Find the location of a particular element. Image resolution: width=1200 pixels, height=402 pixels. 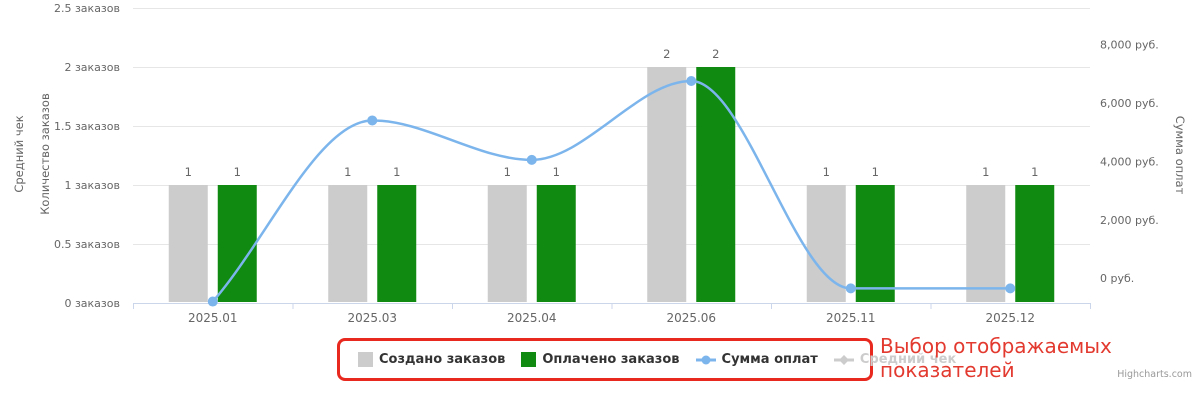

green-square-icon is located at coordinates (529, 359).